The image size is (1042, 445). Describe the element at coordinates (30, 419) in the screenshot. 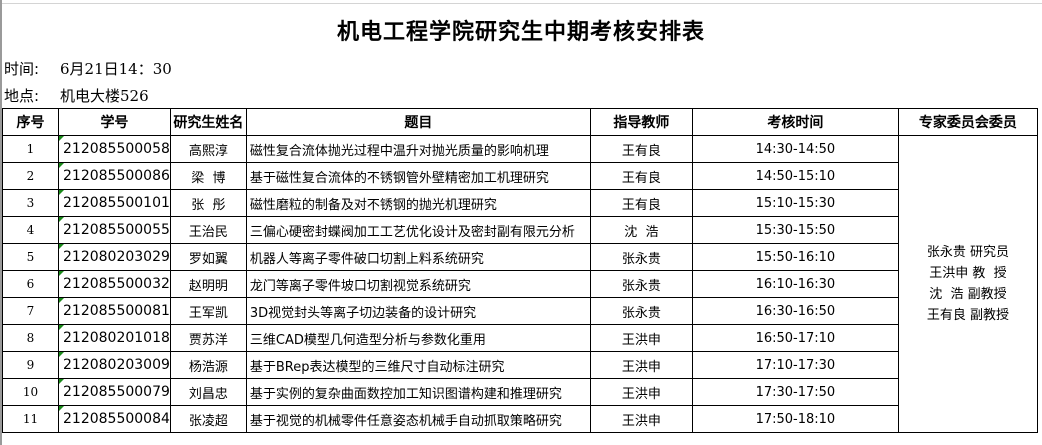

I see `cell-seq: 11` at that location.